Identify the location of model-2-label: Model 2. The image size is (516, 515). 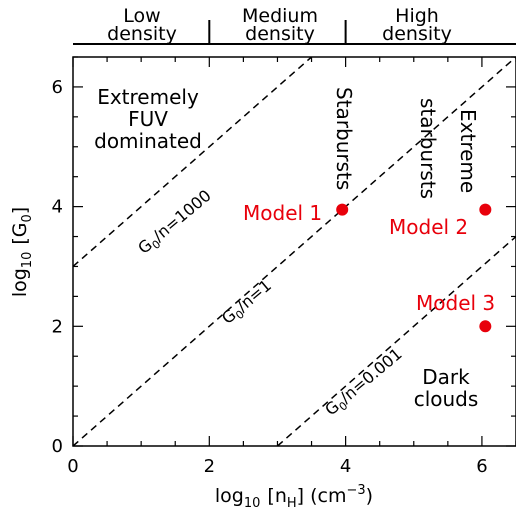
(428, 227).